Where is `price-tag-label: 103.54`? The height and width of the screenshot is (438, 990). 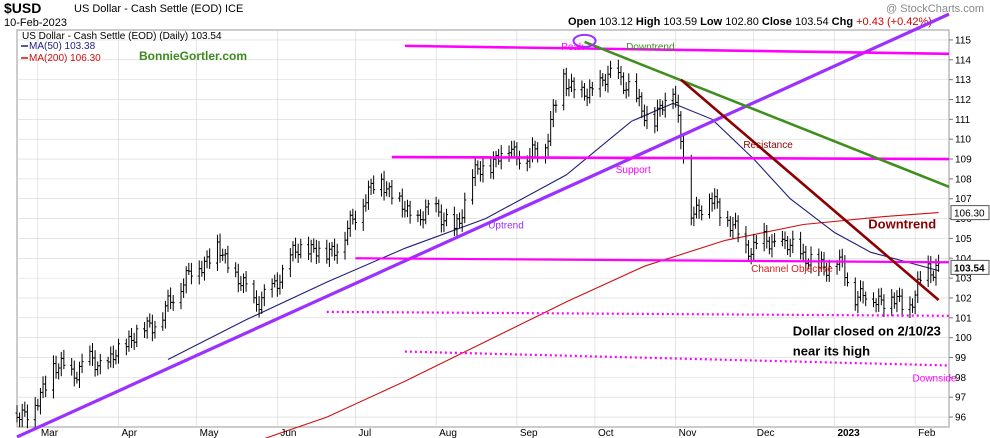
price-tag-label: 103.54 is located at coordinates (969, 268).